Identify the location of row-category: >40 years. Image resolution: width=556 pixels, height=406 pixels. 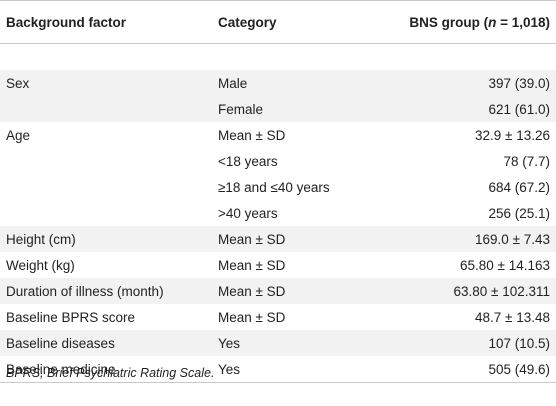
(248, 213).